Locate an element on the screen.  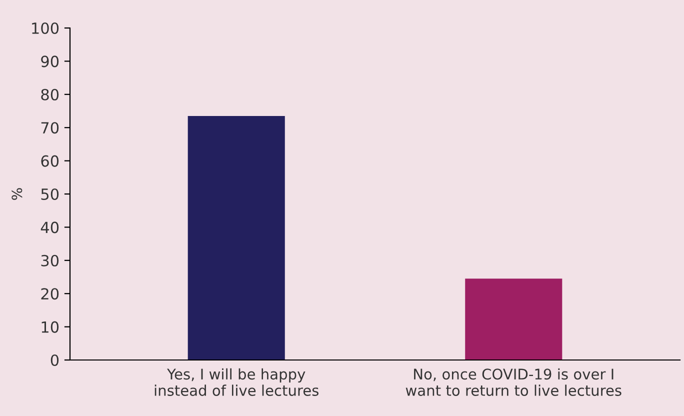
y-tick-label: 70 is located at coordinates (50, 128).